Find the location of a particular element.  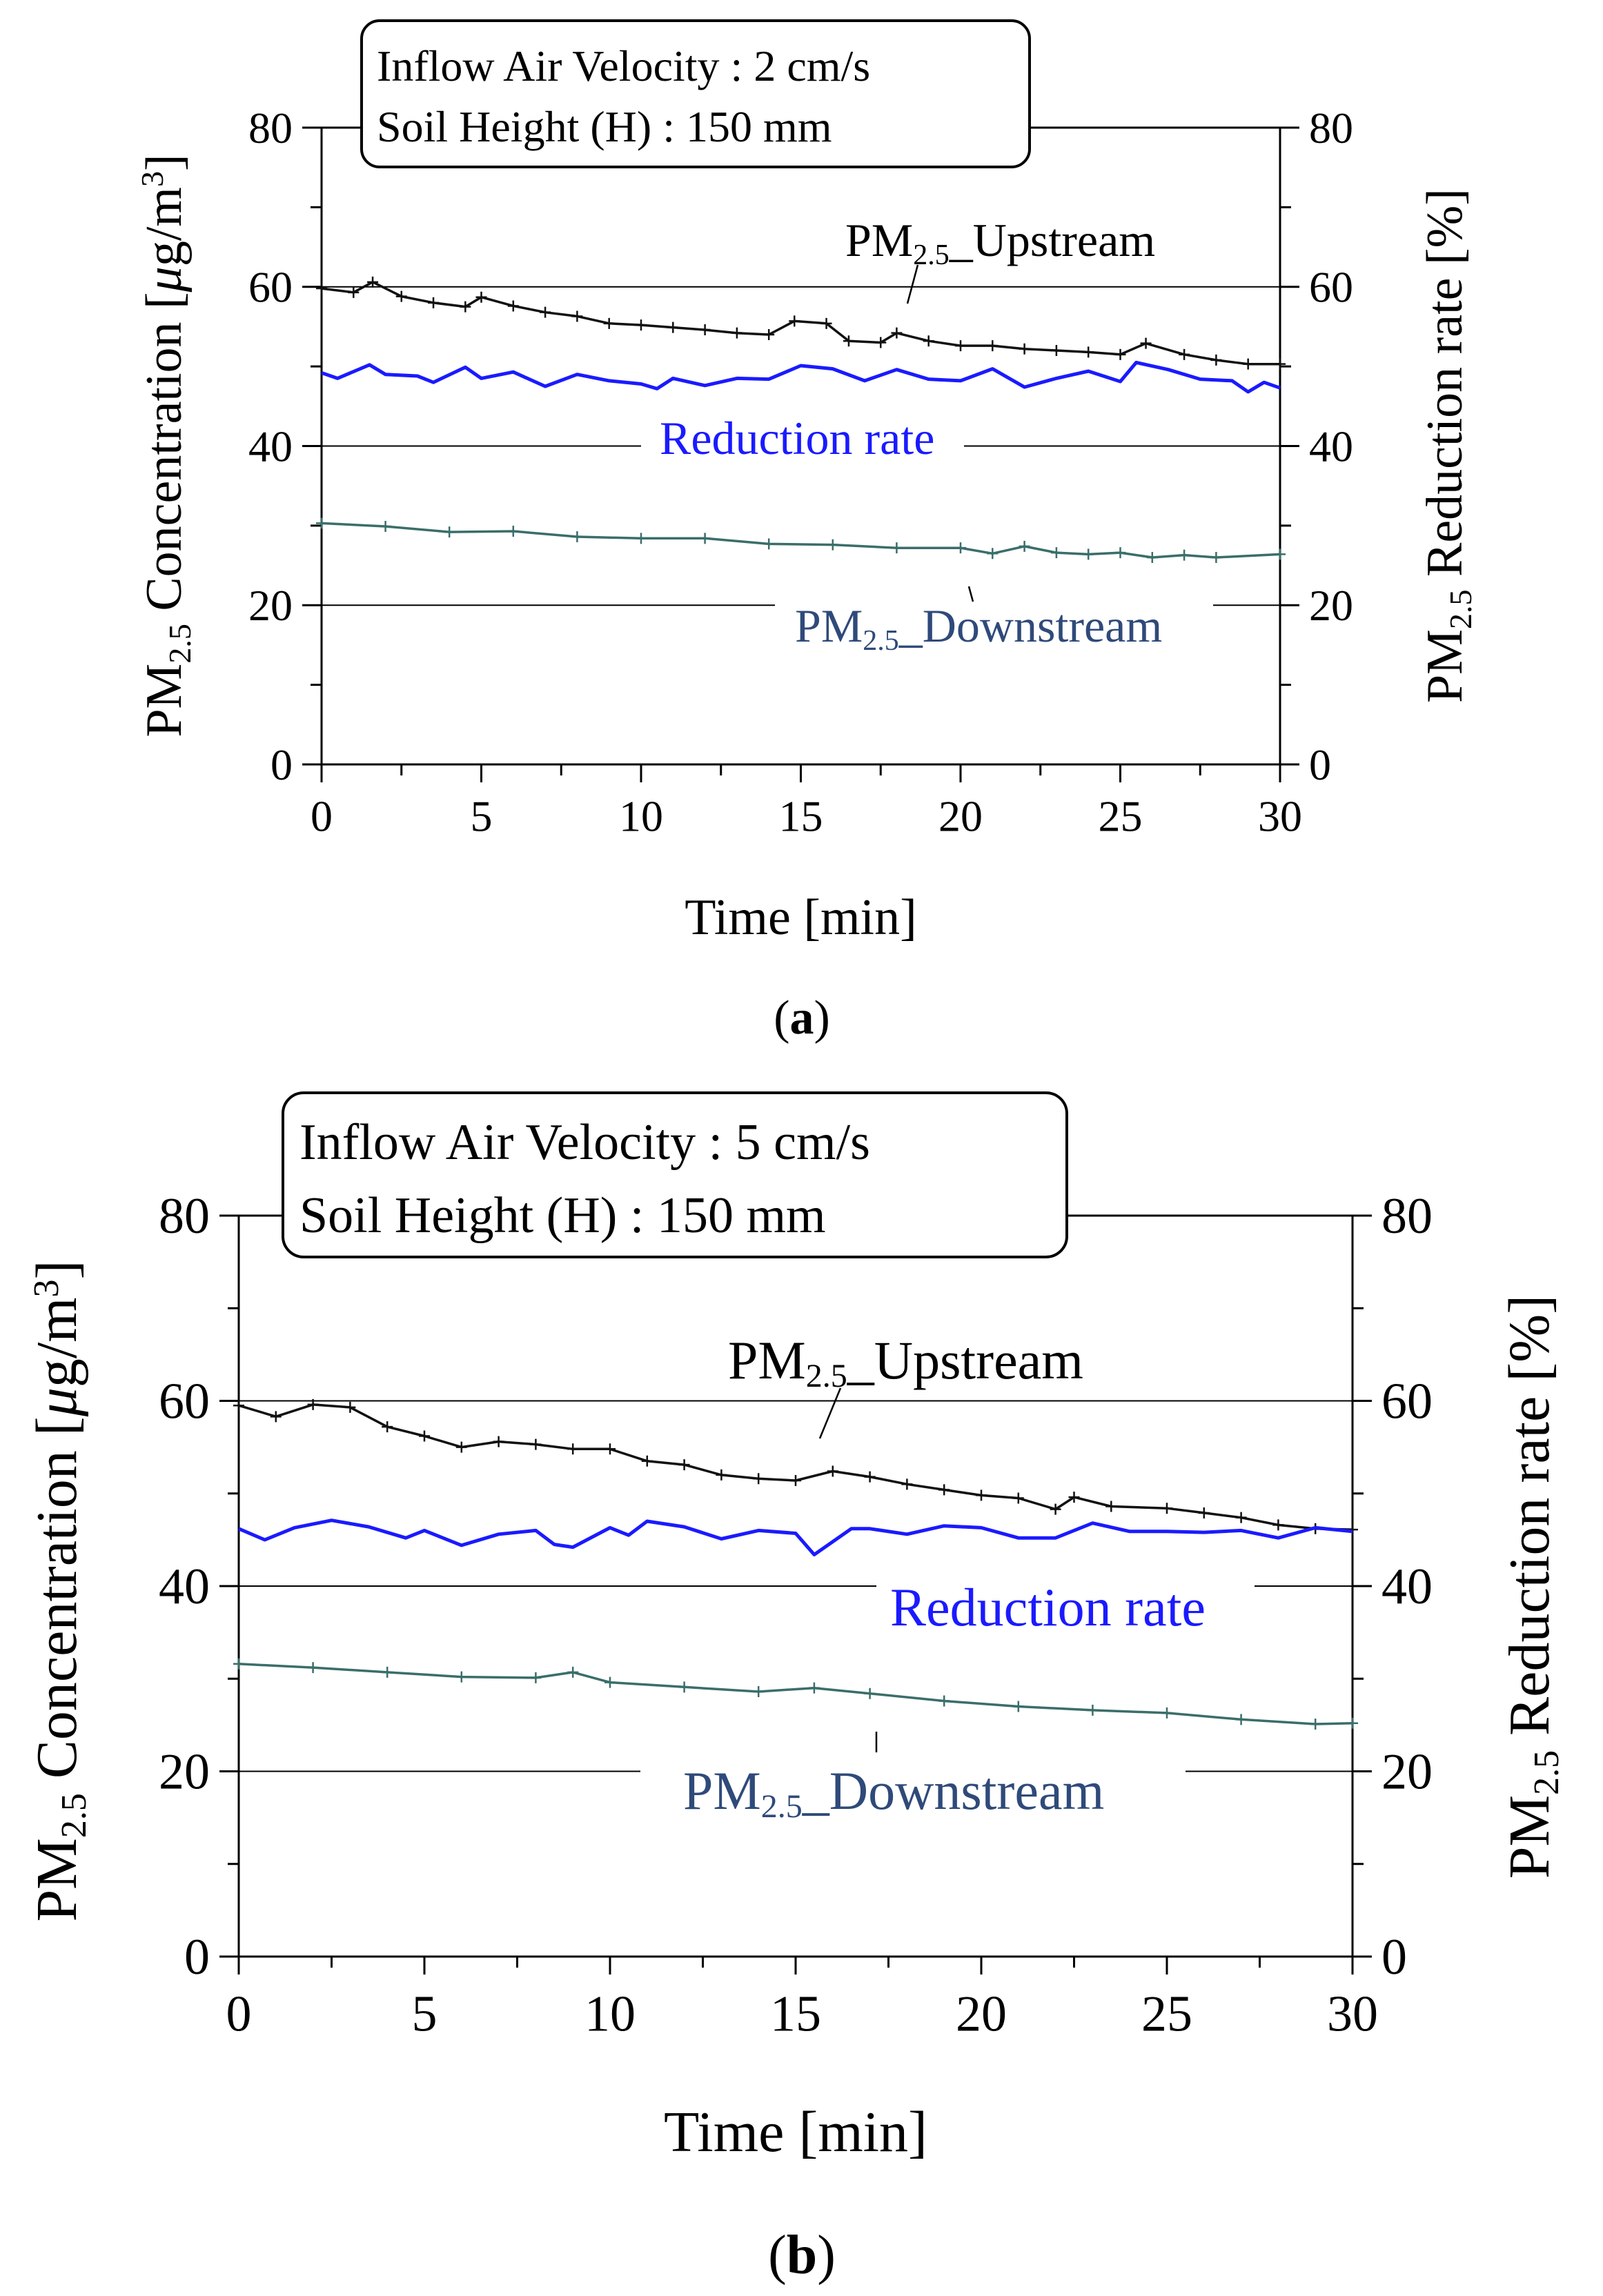

downstream-label-sub: 2.5 is located at coordinates (782, 1807).